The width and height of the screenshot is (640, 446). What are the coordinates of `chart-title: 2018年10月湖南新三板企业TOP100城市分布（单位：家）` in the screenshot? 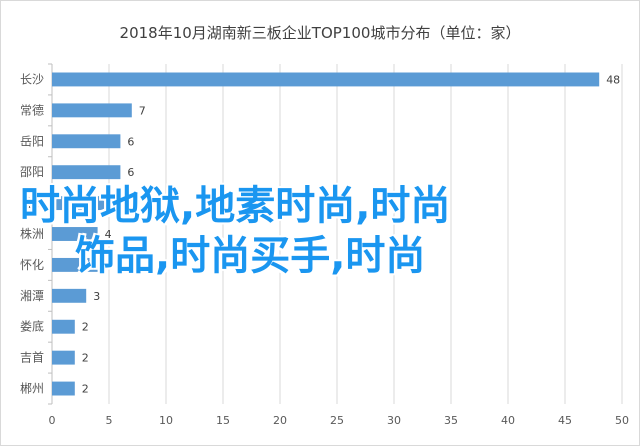 It's located at (320, 33).